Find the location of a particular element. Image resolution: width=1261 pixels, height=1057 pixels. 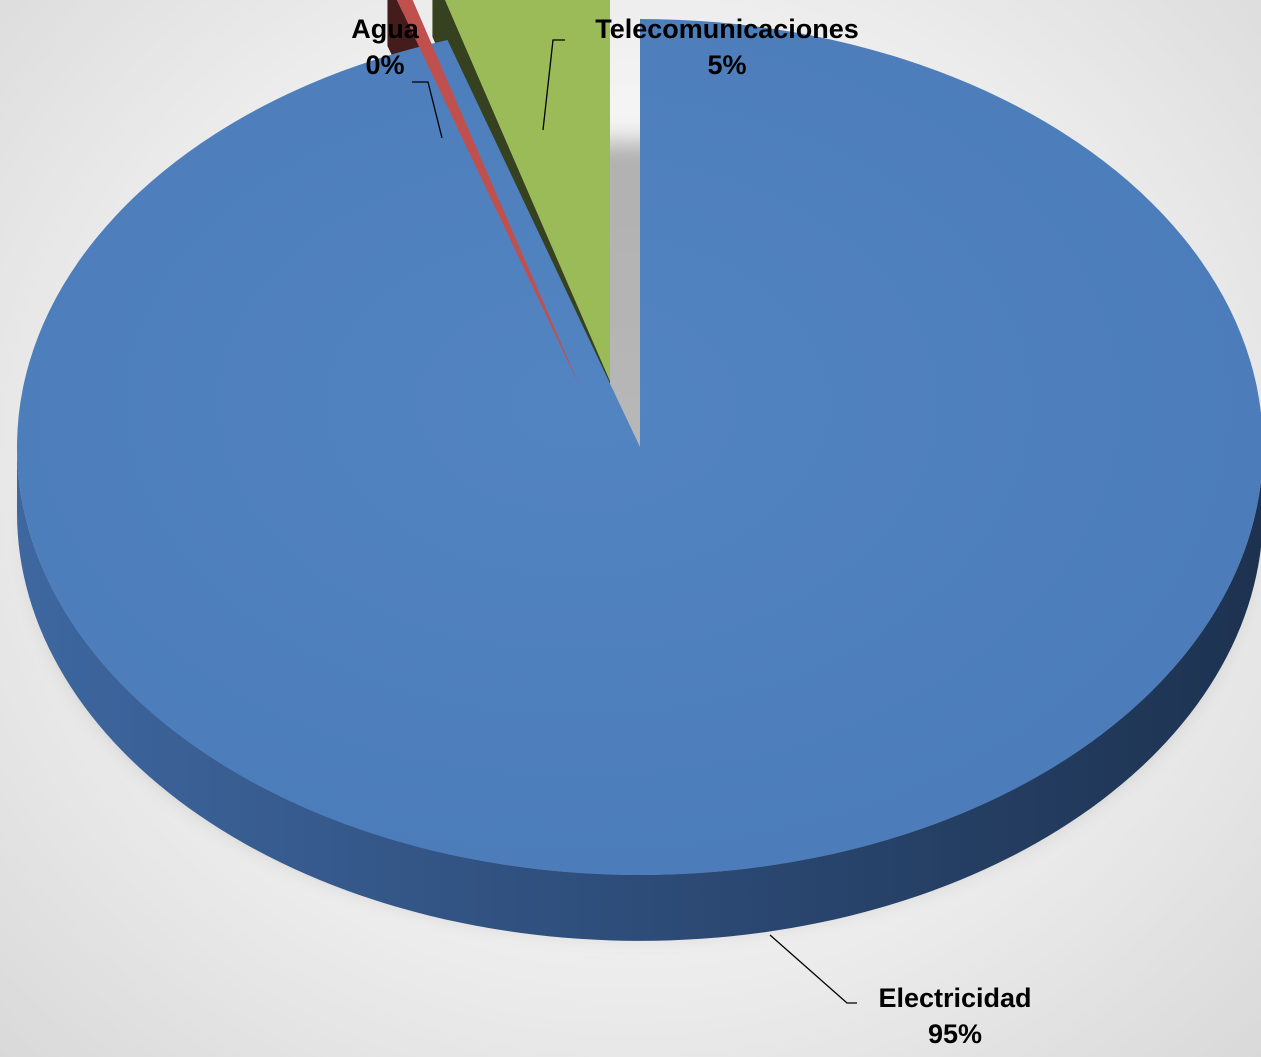

label-percent-agua: 0% is located at coordinates (384, 65).